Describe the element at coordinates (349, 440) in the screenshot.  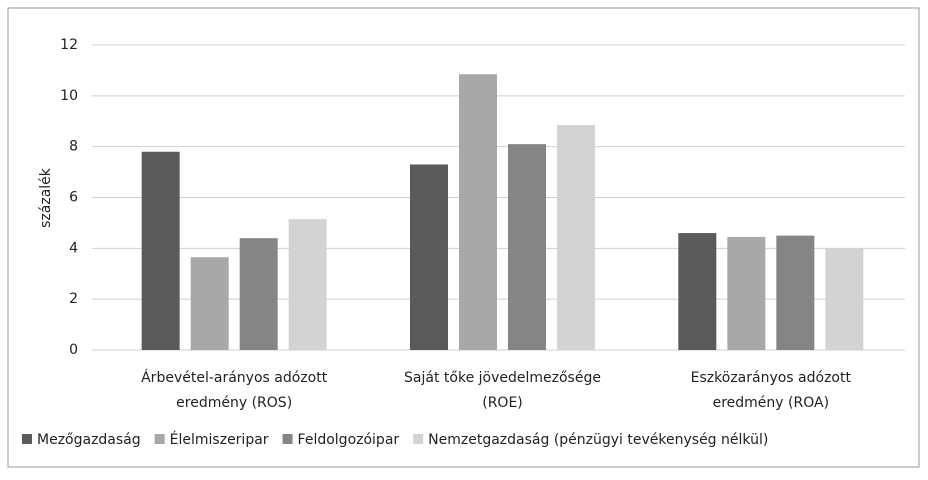
I see `legend-label: Feldolgozóipar` at that location.